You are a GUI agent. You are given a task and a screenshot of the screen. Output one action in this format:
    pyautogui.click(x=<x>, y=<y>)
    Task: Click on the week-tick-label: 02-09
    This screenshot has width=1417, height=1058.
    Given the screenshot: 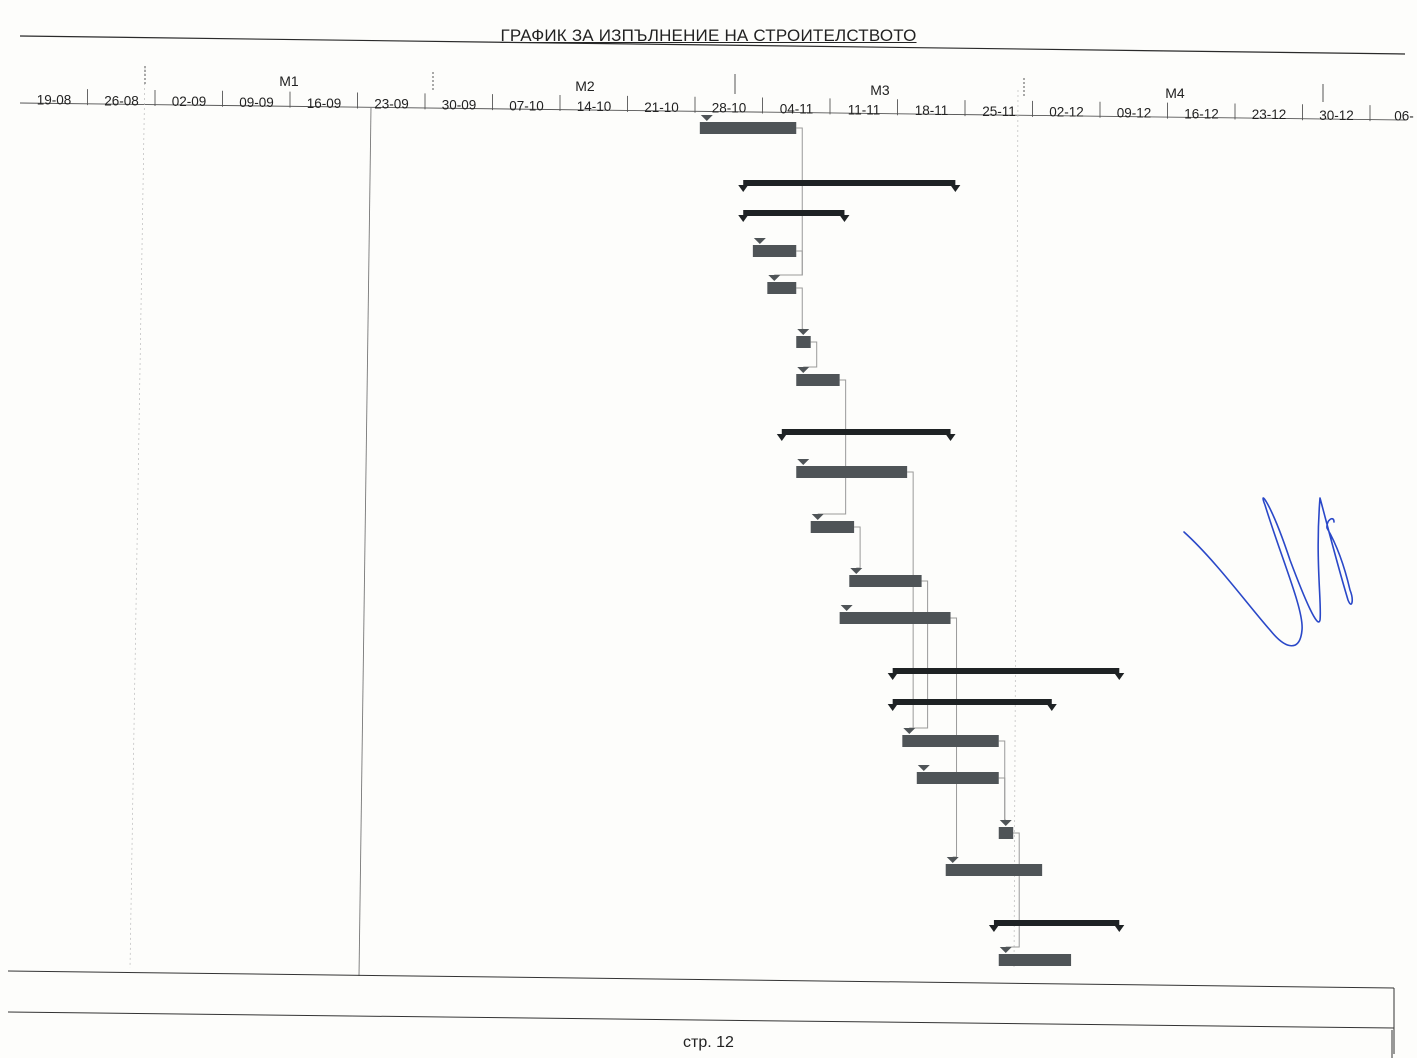 What is the action you would take?
    pyautogui.click(x=189, y=101)
    